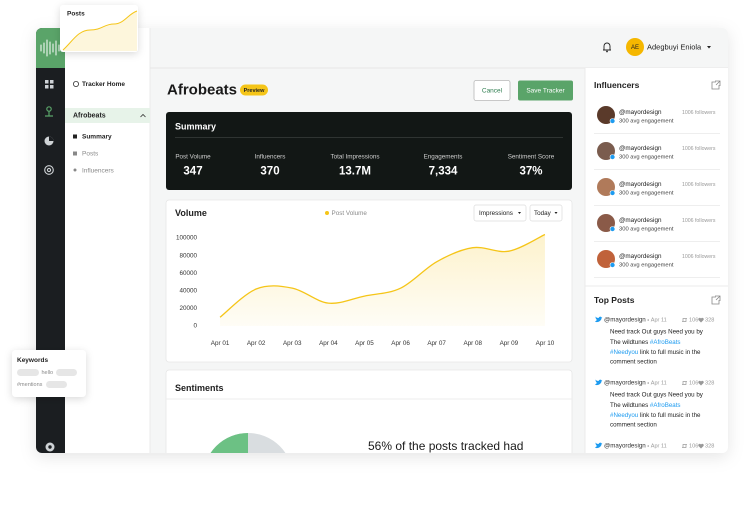  I want to click on posts-sparkline, so click(100, 30).